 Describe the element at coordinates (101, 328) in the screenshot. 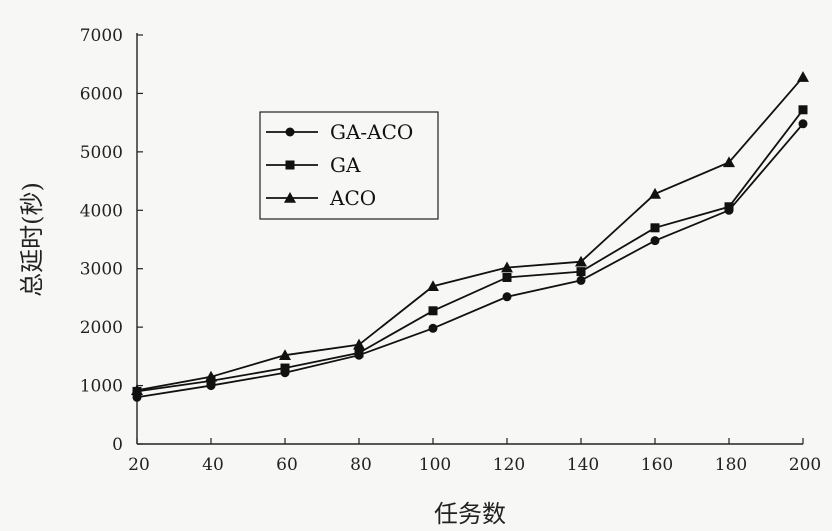

I see `y-tick-label: 2000` at that location.